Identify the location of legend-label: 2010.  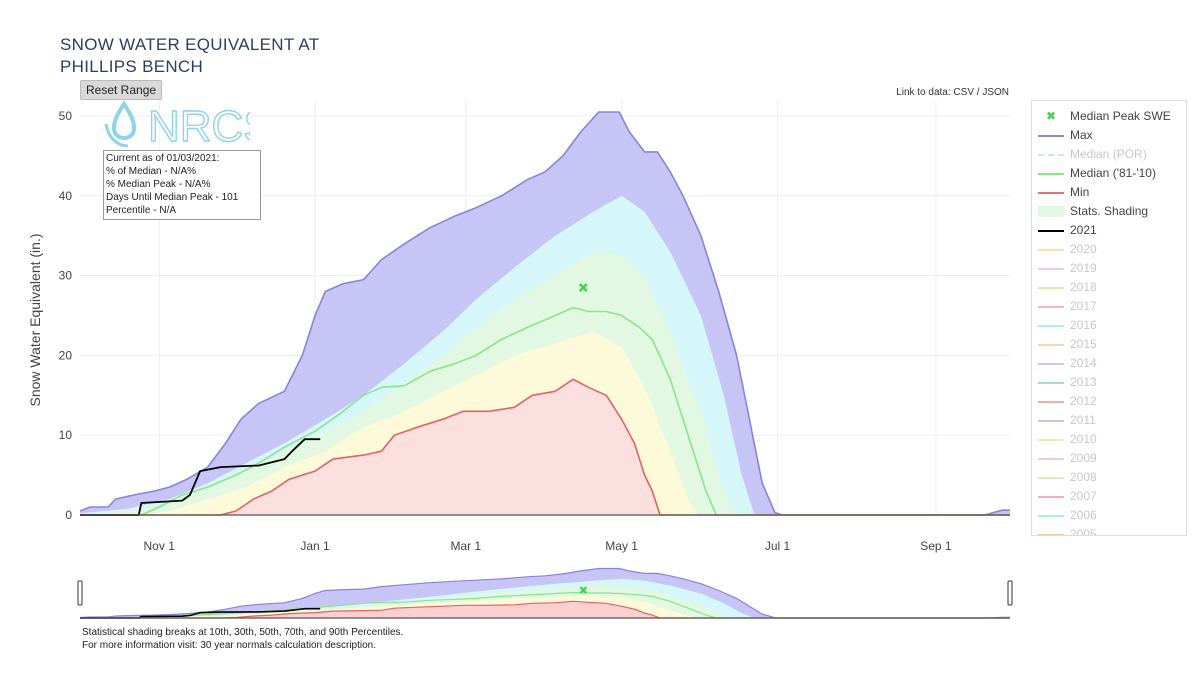
(1083, 439).